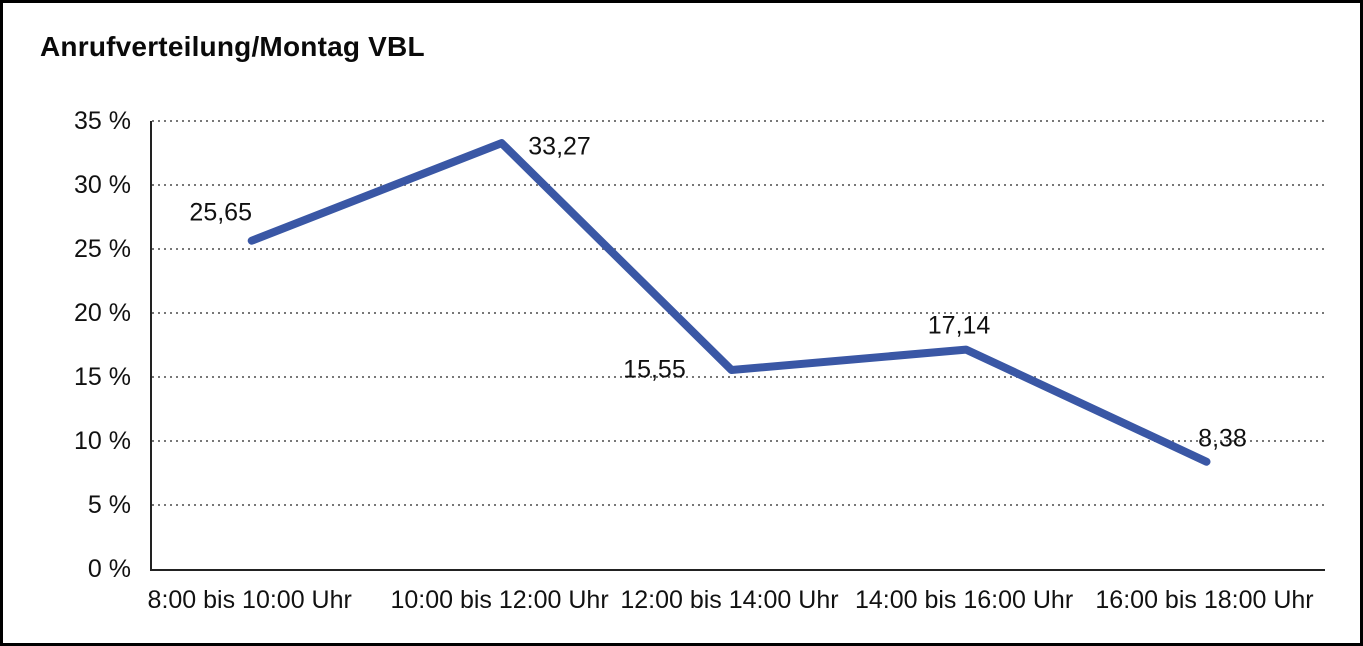  I want to click on y-tick-label: 15 %, so click(102, 377).